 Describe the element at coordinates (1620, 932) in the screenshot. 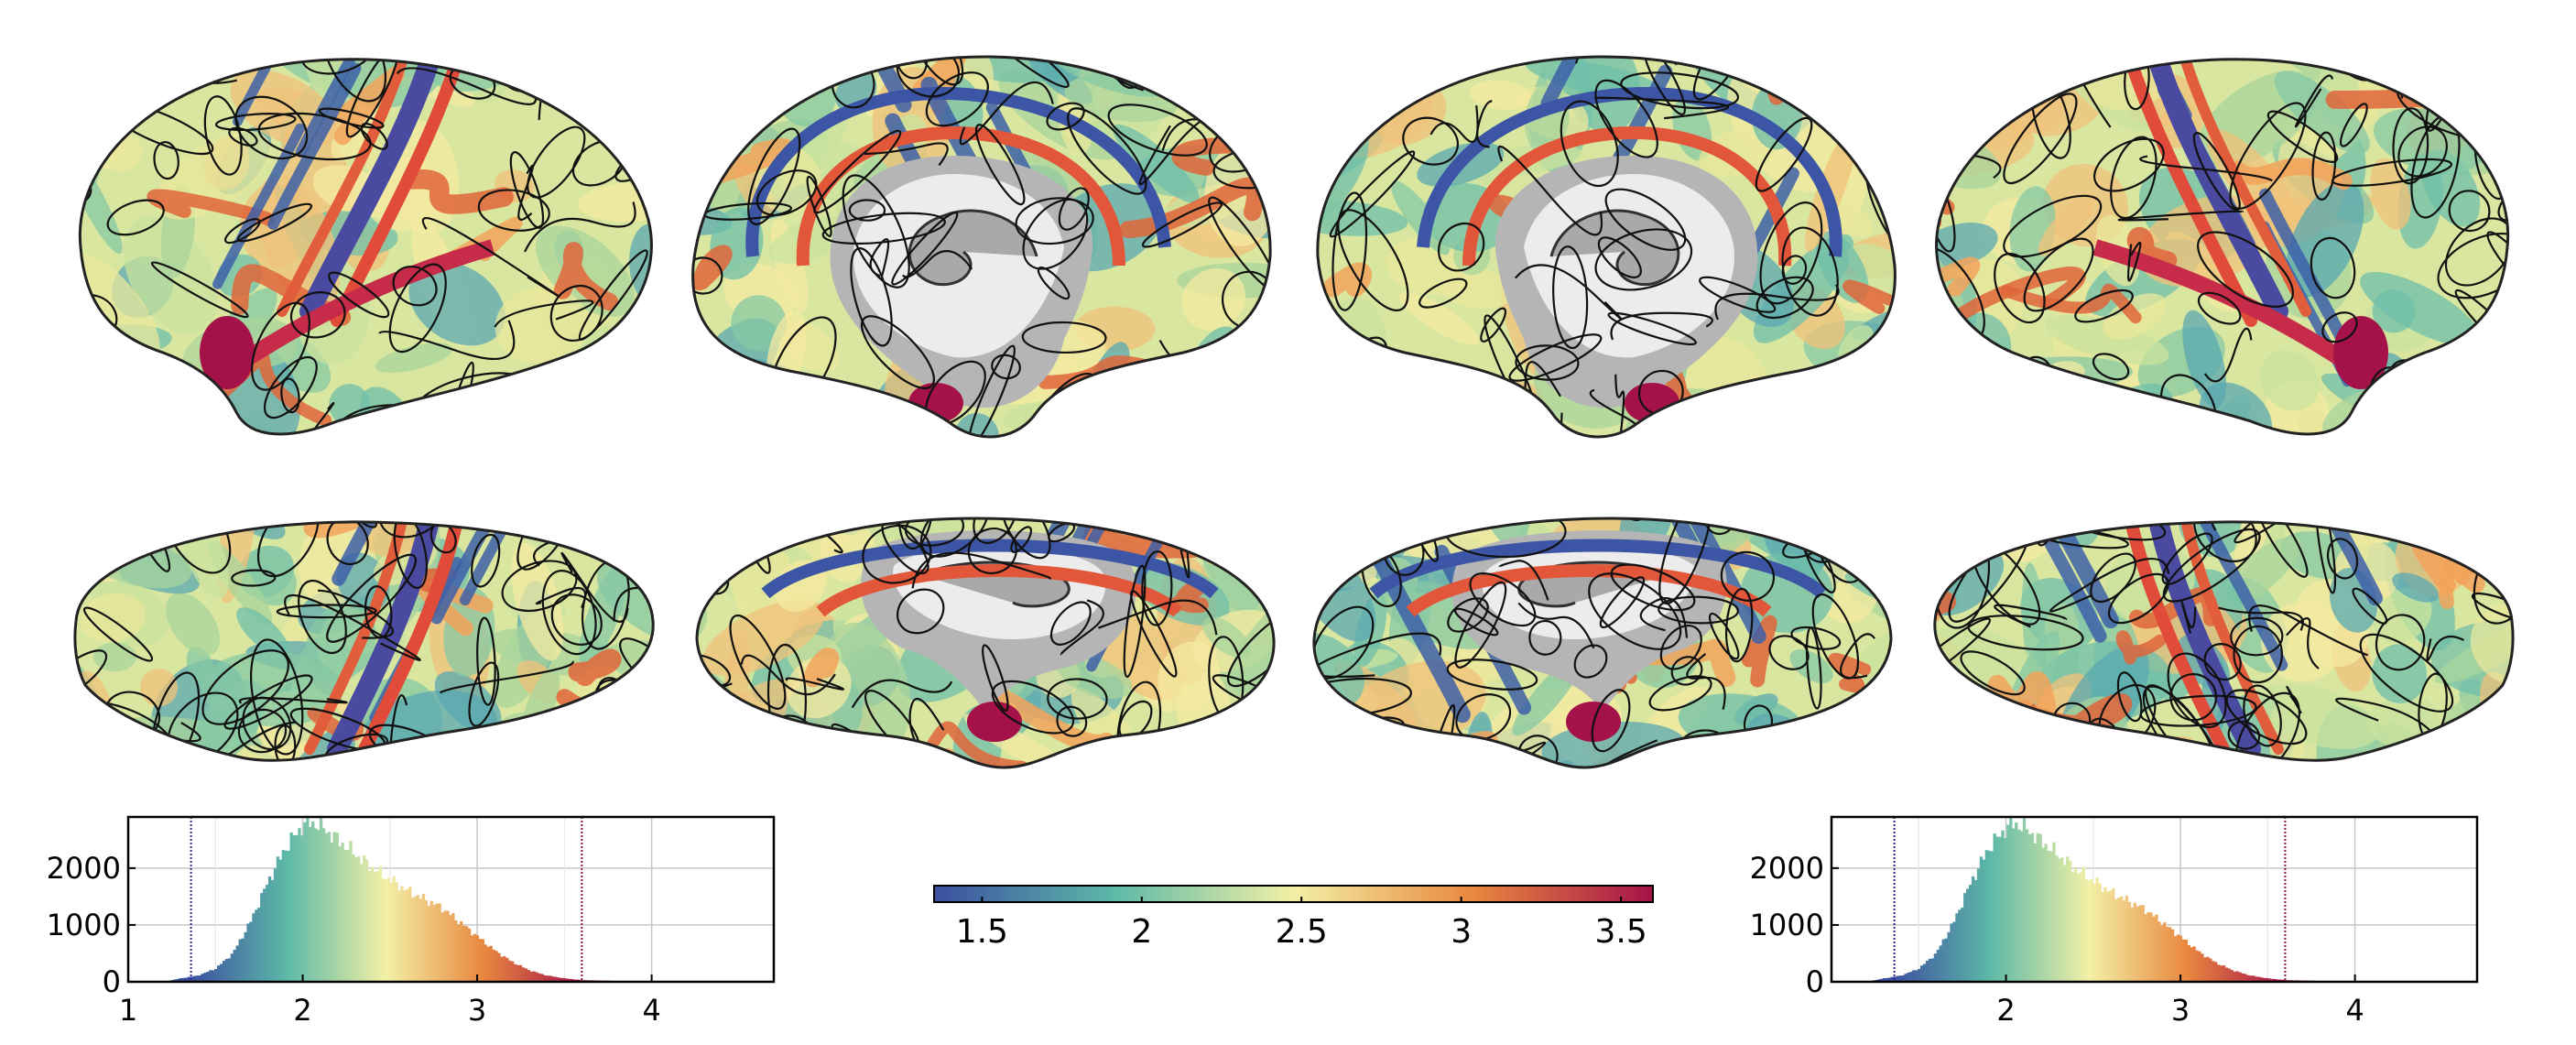

I see `colorbar-tick-label: 3.5` at that location.